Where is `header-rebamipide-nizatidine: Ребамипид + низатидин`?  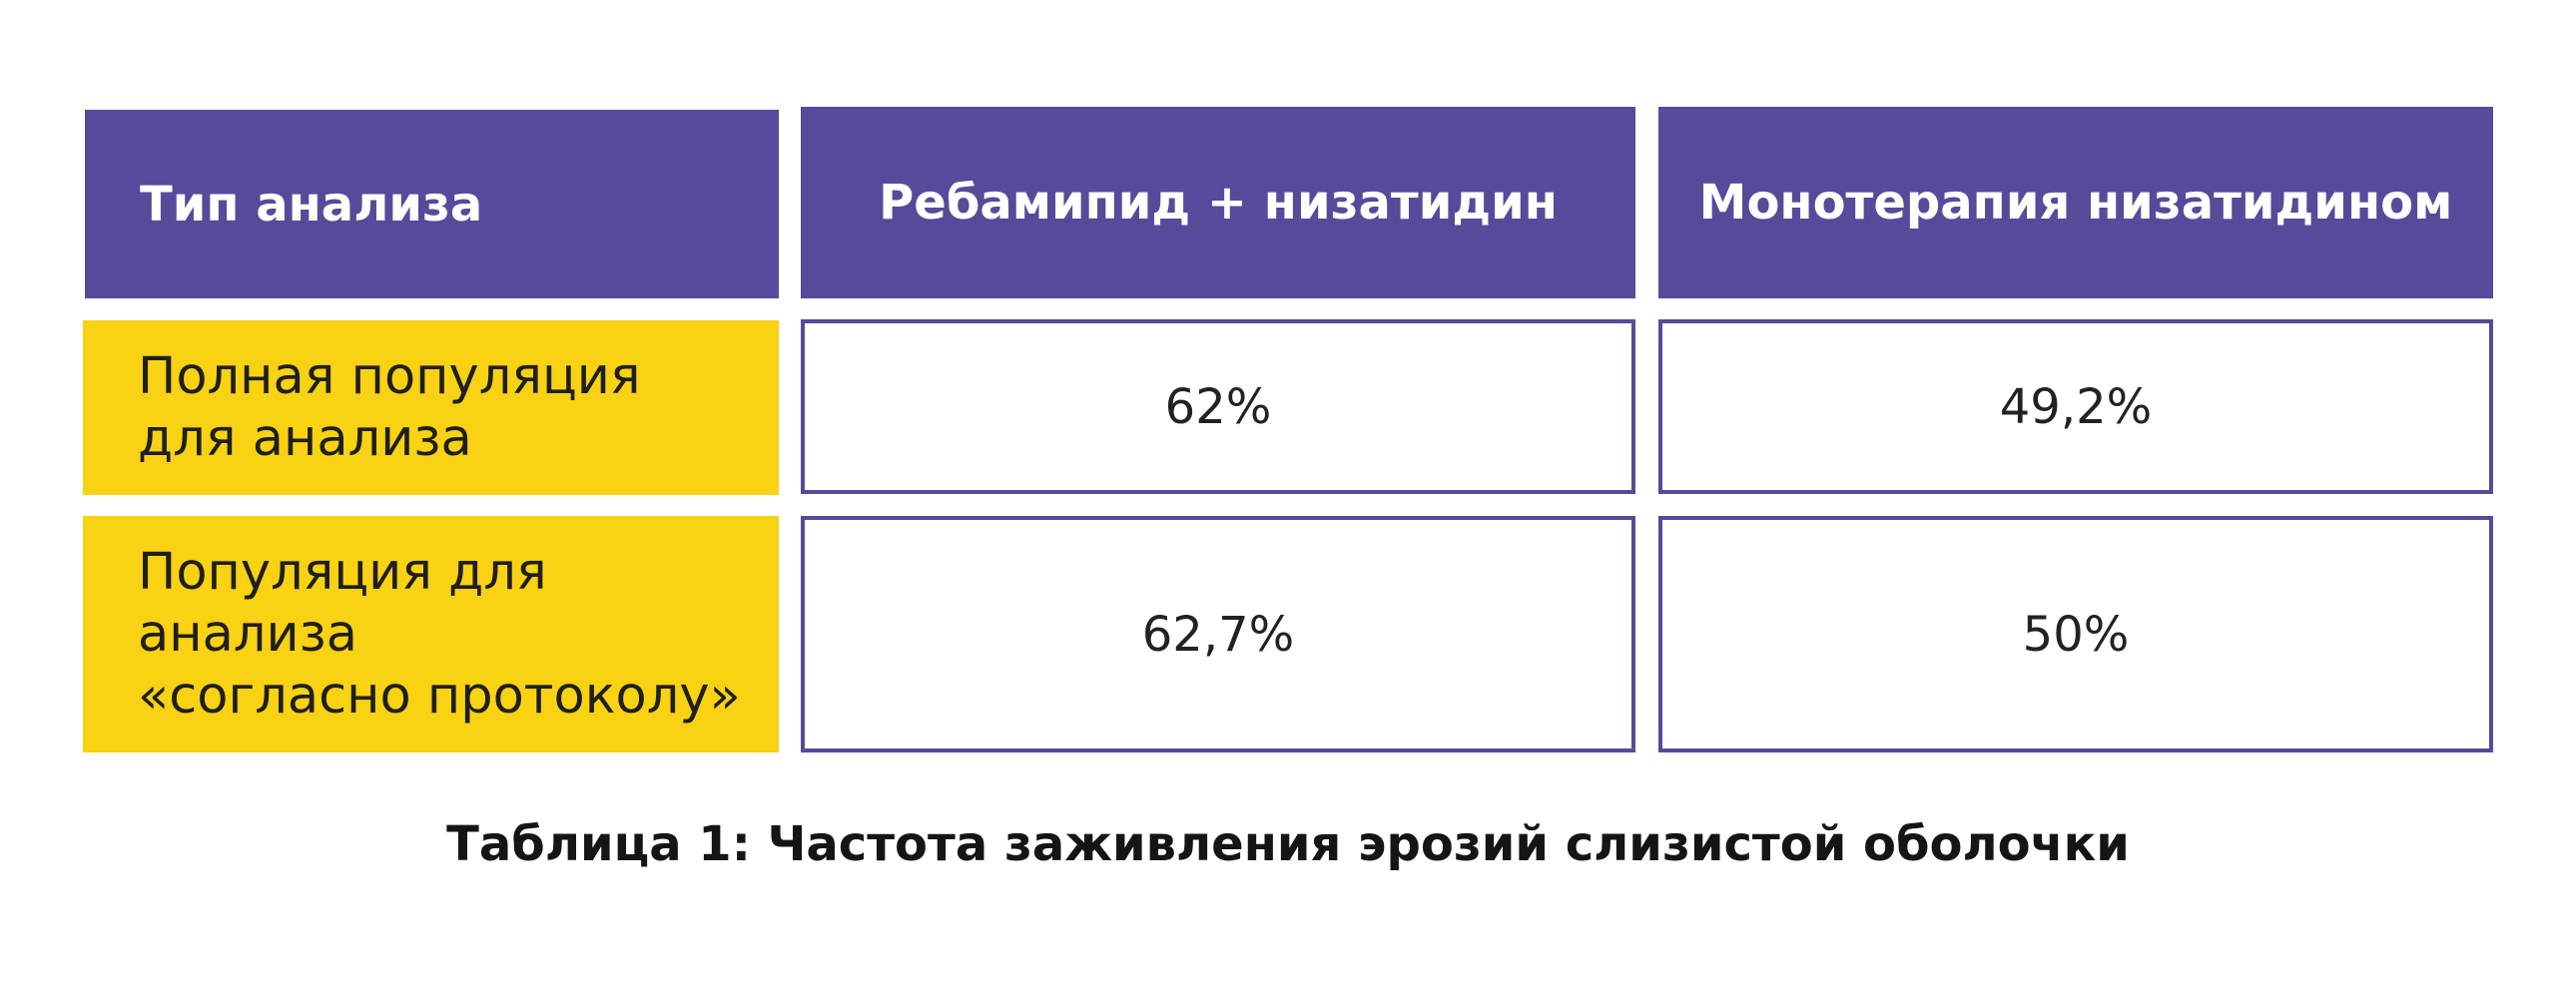 header-rebamipide-nizatidine: Ребамипид + низатидин is located at coordinates (1218, 202).